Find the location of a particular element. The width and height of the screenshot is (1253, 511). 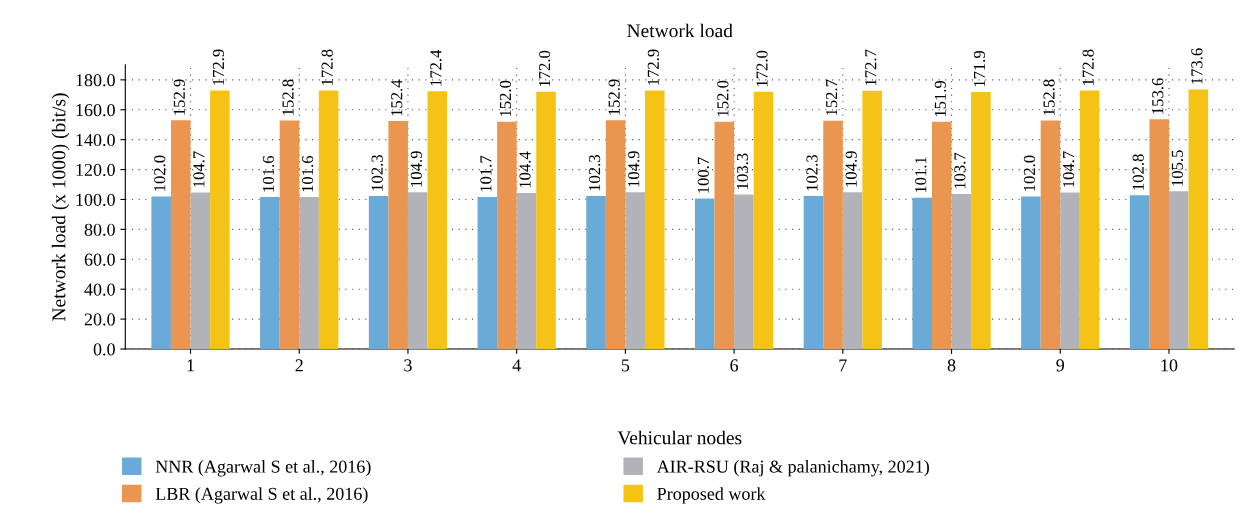

data-label: 101.1 is located at coordinates (921, 175).